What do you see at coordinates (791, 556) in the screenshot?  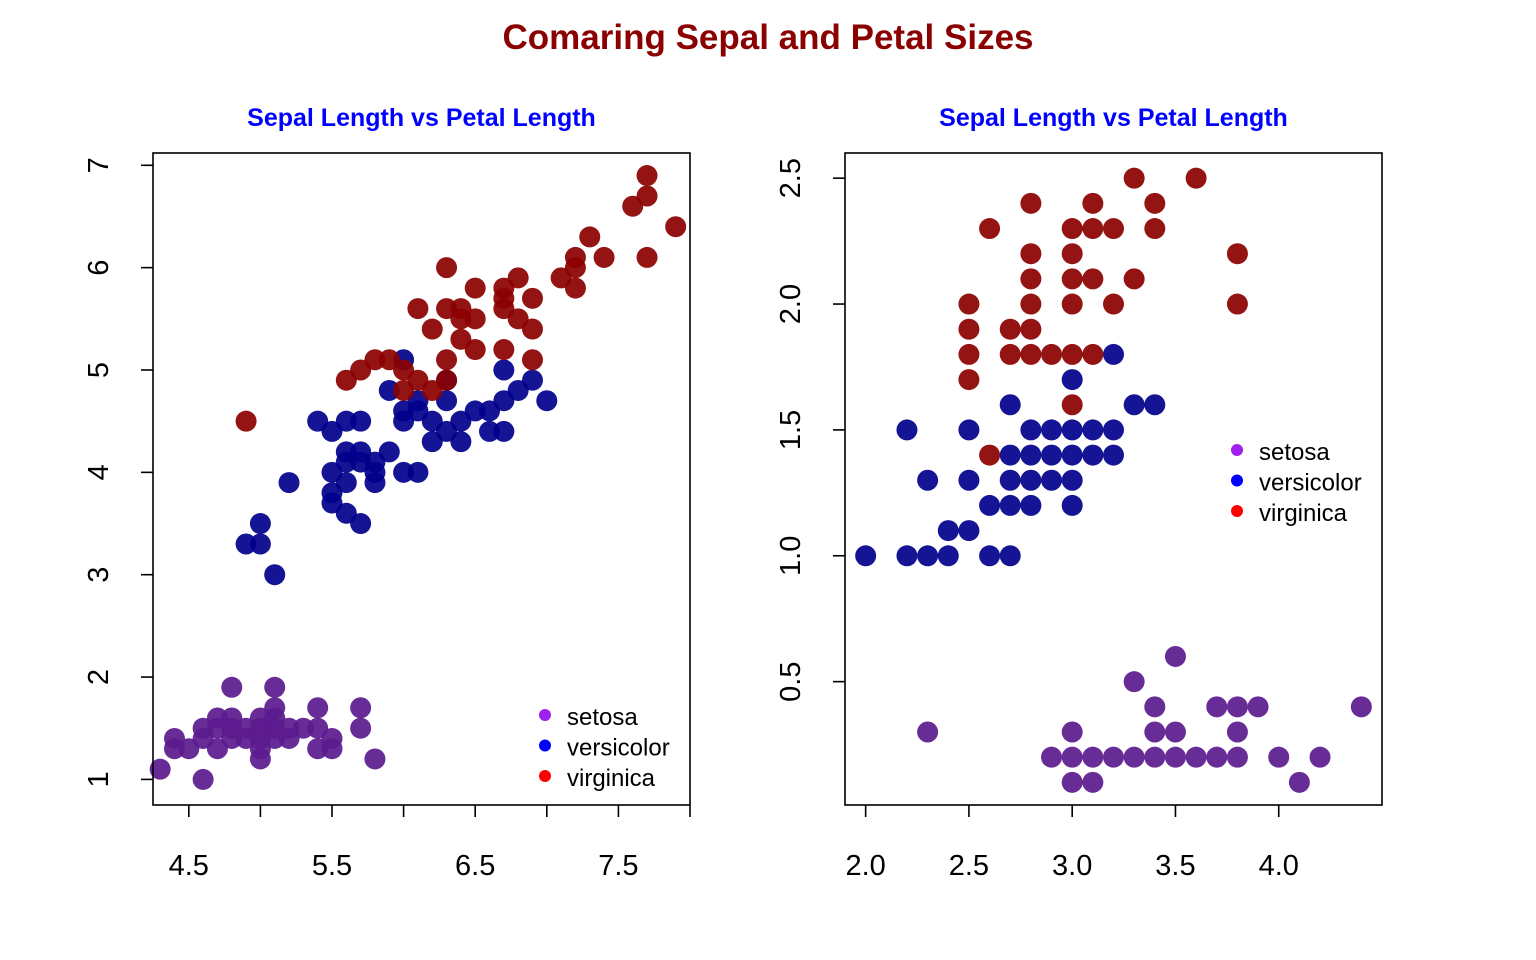 I see `panel-2-y-tick-label-1: 1.0` at bounding box center [791, 556].